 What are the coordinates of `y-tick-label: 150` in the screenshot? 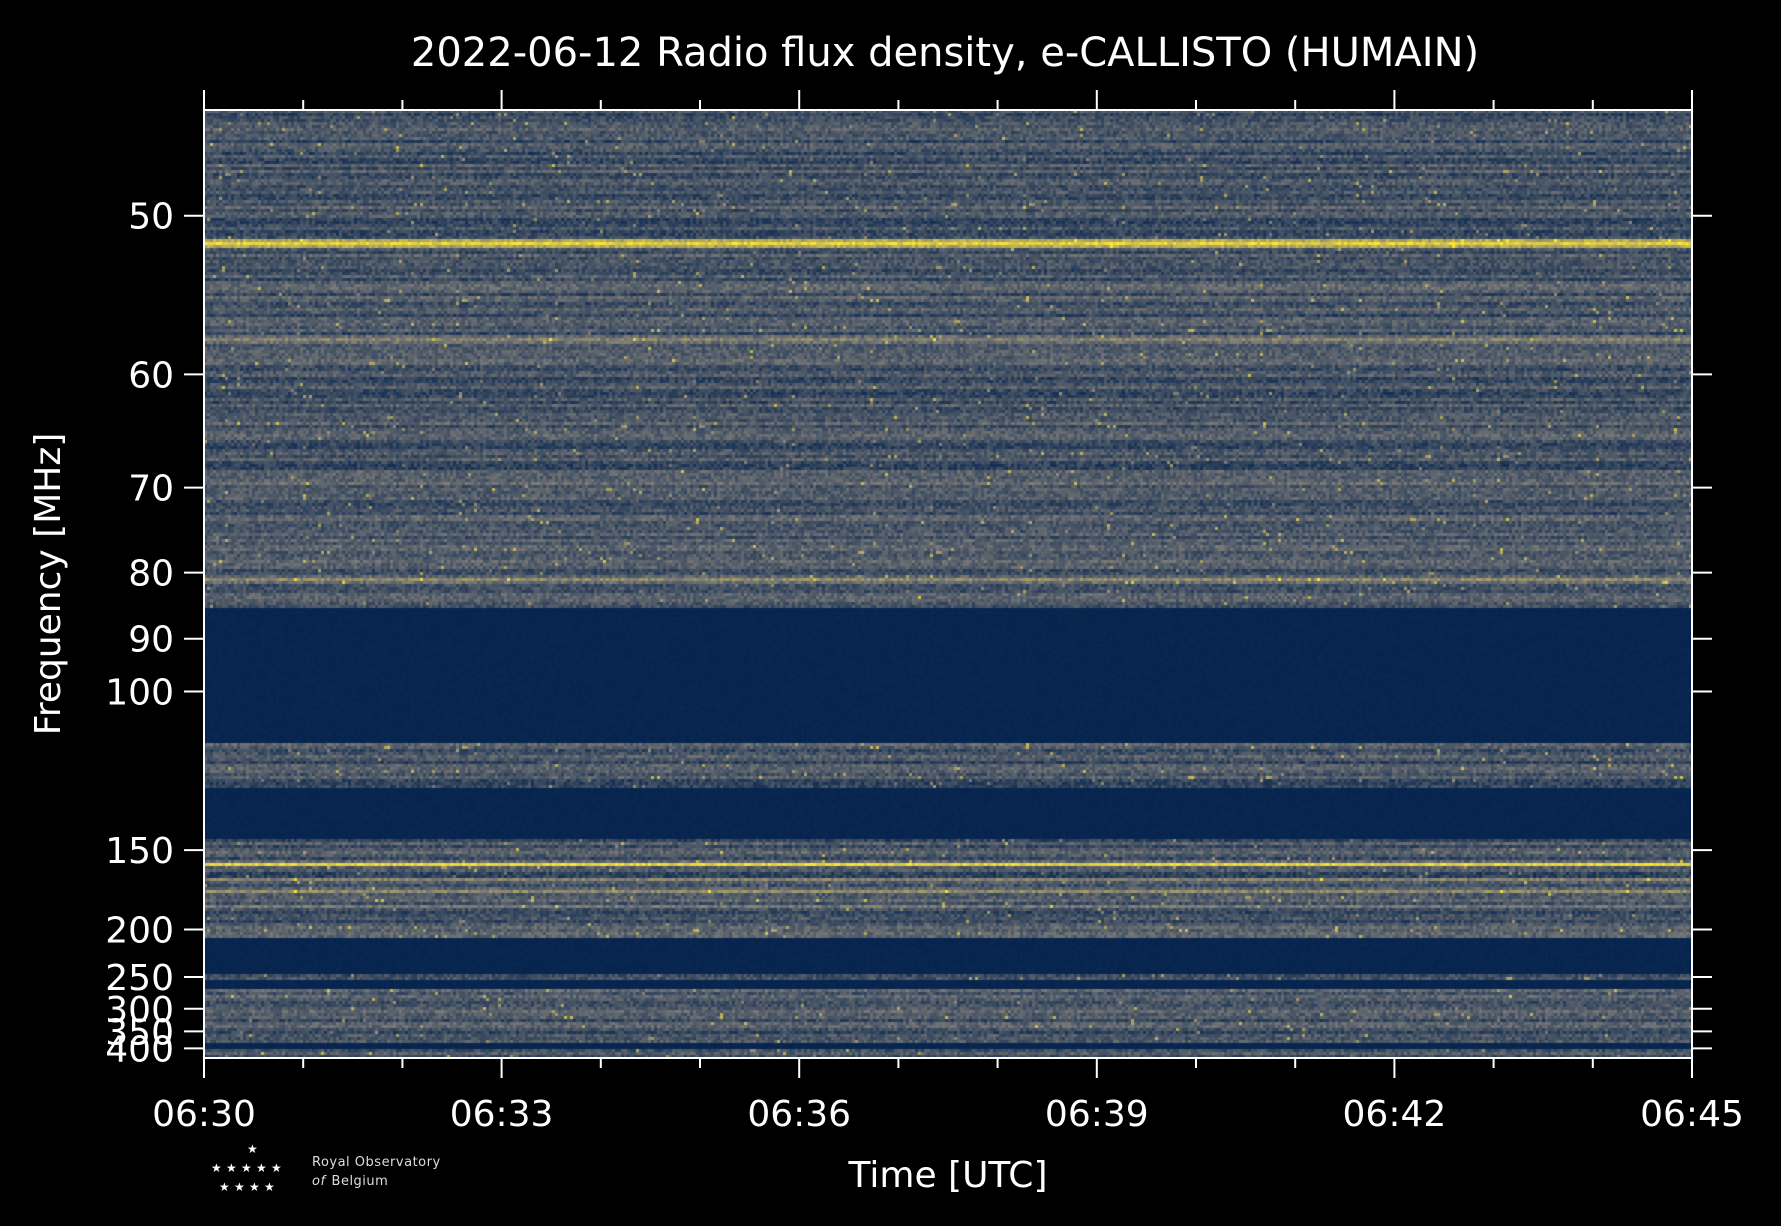 It's located at (139, 851).